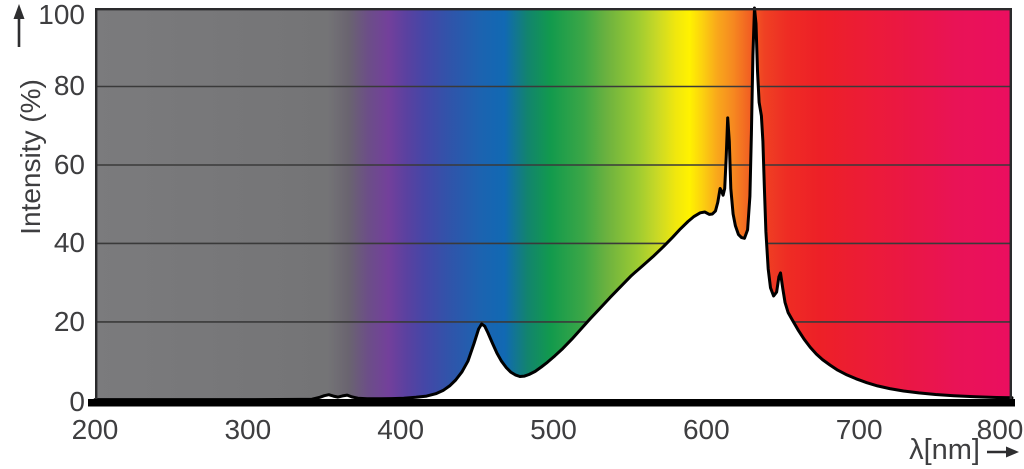  Describe the element at coordinates (19, 25) in the screenshot. I see `y-axis-arrow-icon` at that location.